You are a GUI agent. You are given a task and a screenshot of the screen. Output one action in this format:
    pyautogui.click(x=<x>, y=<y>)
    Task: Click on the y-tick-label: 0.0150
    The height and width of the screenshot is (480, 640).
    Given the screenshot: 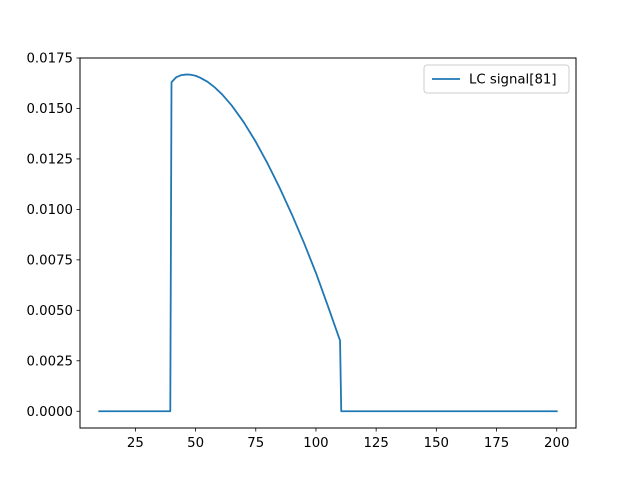 What is the action you would take?
    pyautogui.click(x=49, y=109)
    